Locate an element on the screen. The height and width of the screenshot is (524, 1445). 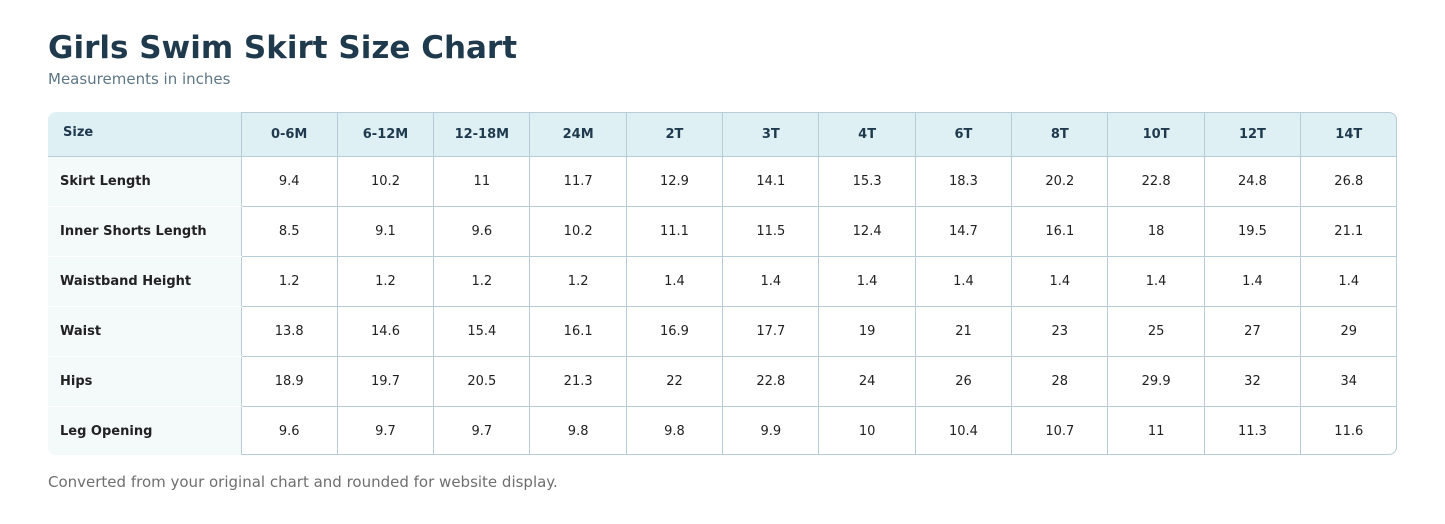
measurement-cell: 8.5 is located at coordinates (289, 231).